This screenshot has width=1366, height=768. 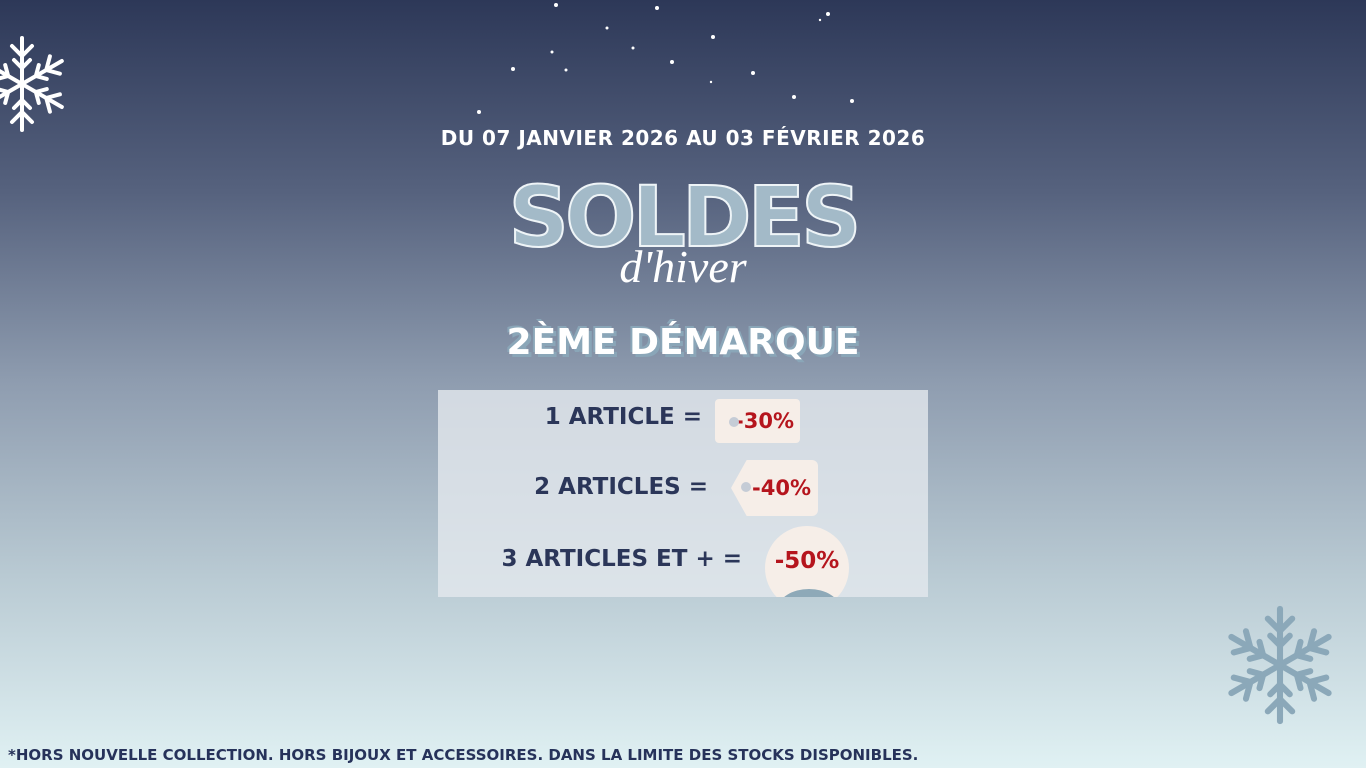 I want to click on title: SOLDES, so click(x=684, y=217).